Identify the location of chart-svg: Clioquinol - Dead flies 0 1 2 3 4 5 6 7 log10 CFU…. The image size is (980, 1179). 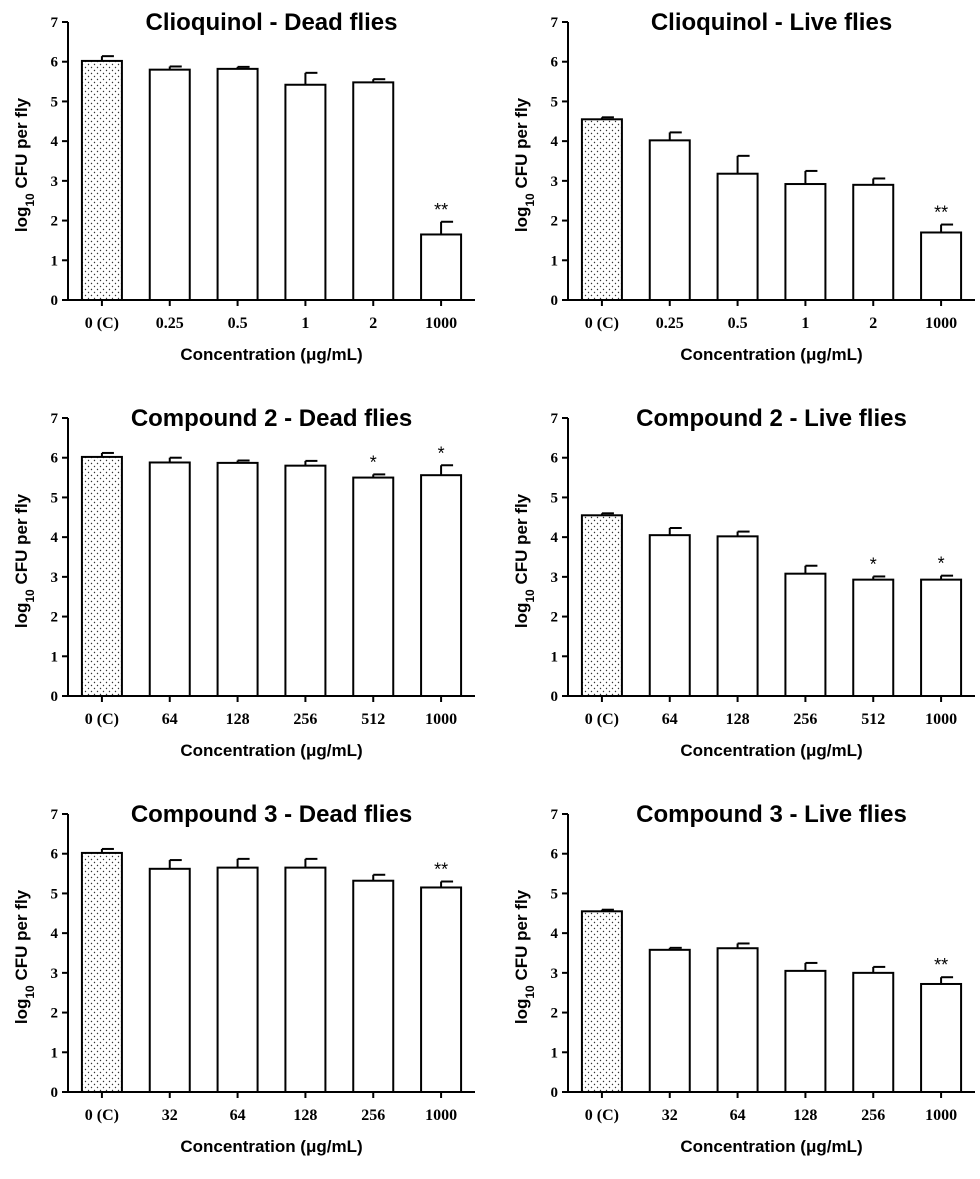
(243, 186).